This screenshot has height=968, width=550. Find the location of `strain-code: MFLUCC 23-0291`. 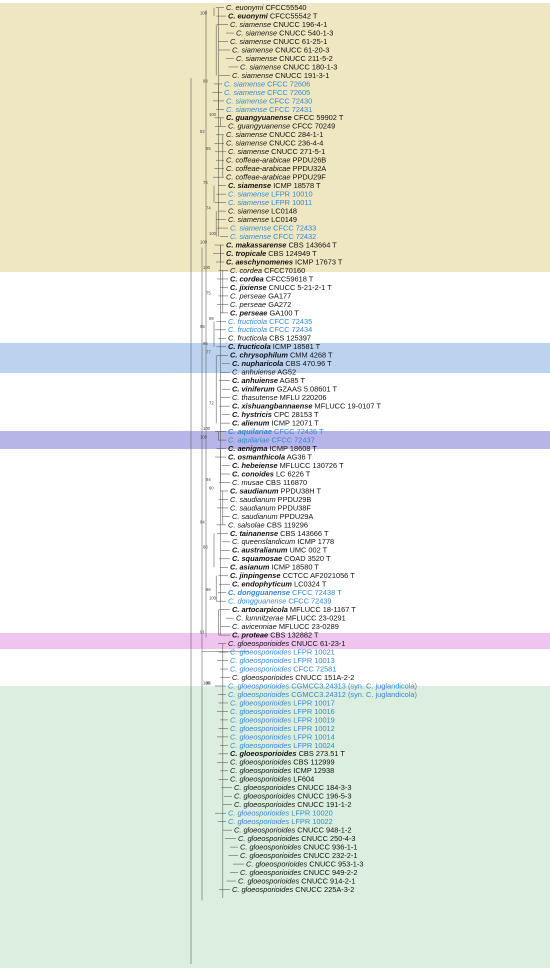

strain-code: MFLUCC 23-0291 is located at coordinates (315, 618).